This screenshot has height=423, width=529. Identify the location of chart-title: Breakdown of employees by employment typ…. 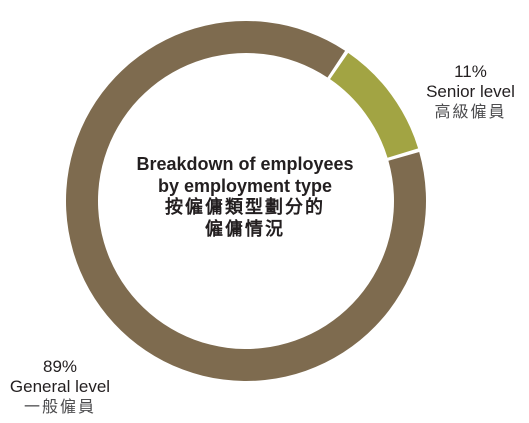
(245, 197).